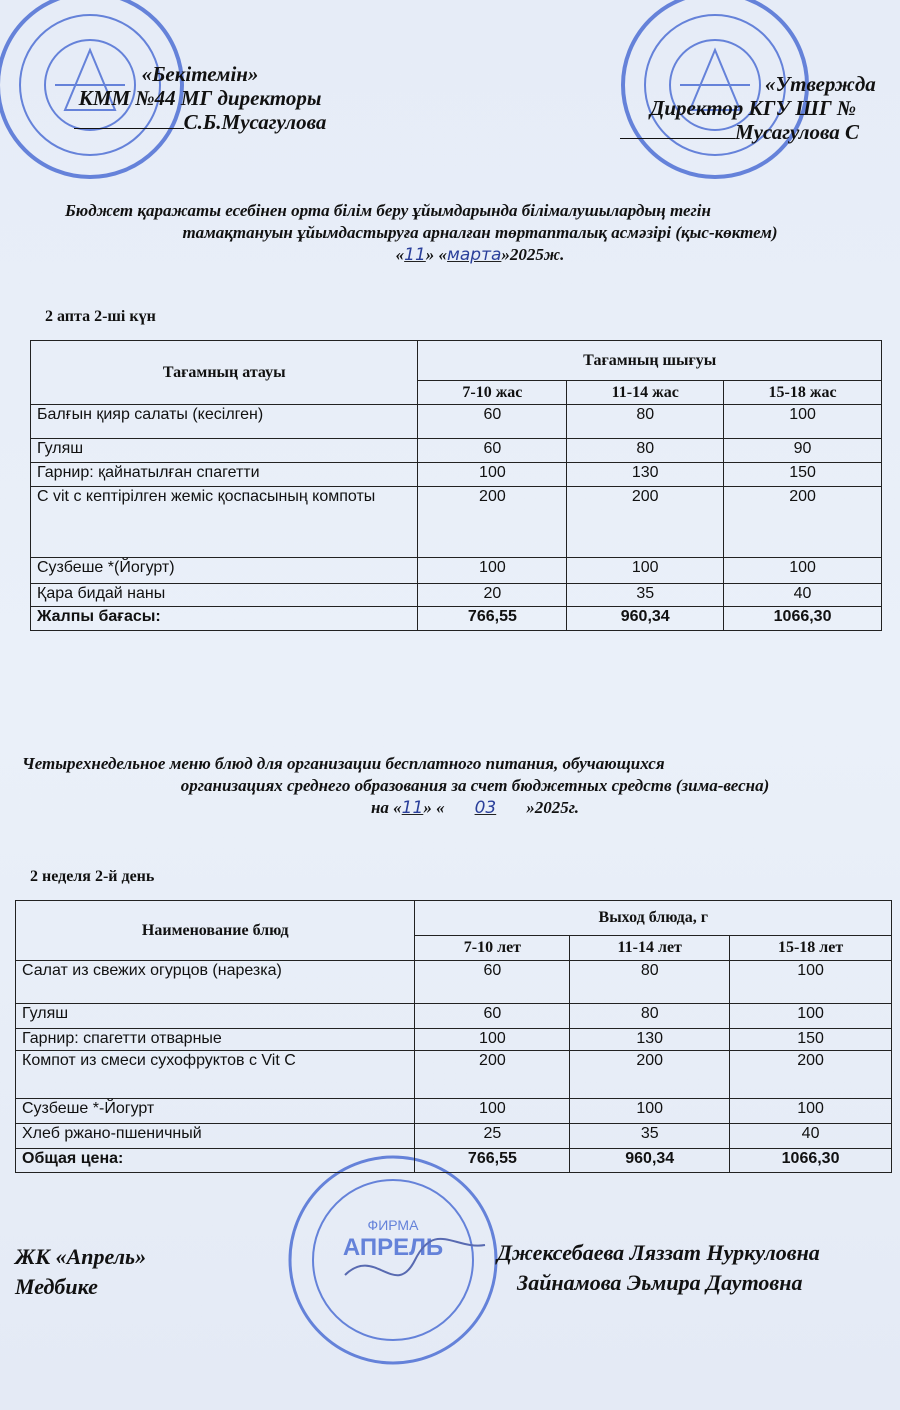  Describe the element at coordinates (797, 132) in the screenshot. I see `approval-ru-line3: Мусагулова С` at that location.